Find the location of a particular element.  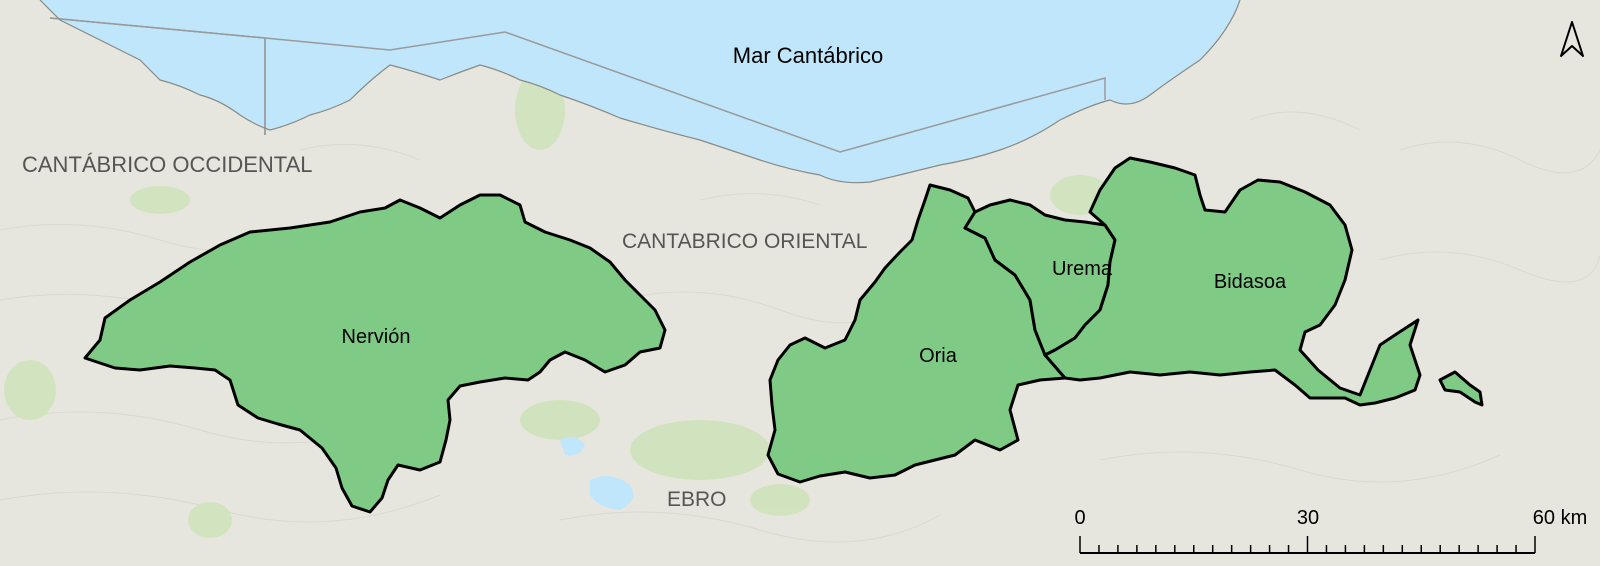

scale-tick-label-0: 0 is located at coordinates (1079, 518).